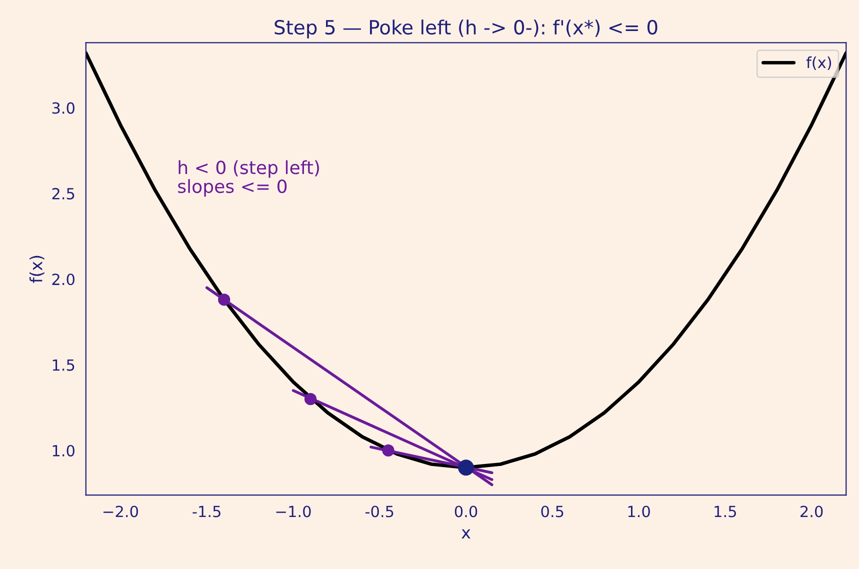 The width and height of the screenshot is (859, 569). Describe the element at coordinates (466, 512) in the screenshot. I see `x-tick-label: 0.0` at that location.